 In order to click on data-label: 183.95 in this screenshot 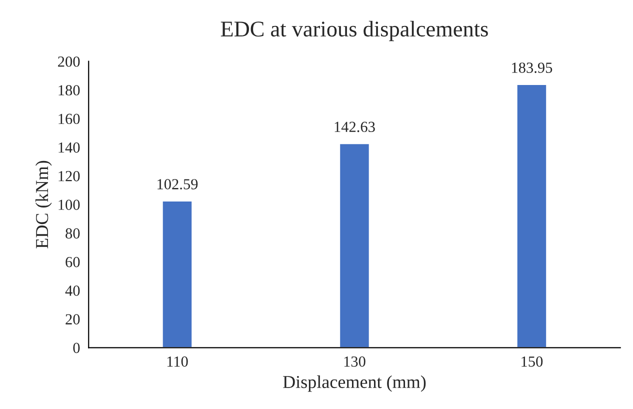, I will do `click(532, 67)`.